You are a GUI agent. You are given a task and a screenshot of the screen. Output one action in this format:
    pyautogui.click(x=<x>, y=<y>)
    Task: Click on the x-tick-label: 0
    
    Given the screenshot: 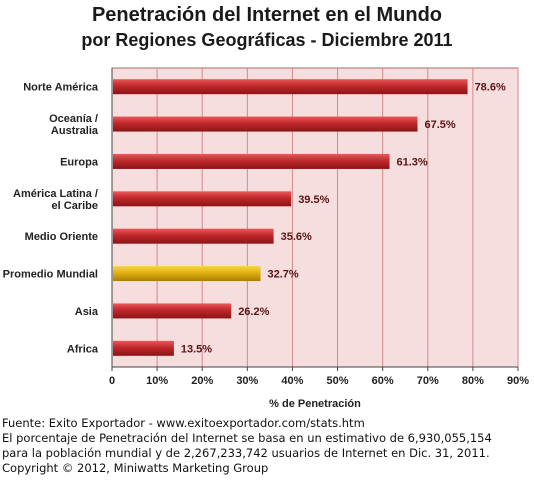 What is the action you would take?
    pyautogui.click(x=112, y=381)
    